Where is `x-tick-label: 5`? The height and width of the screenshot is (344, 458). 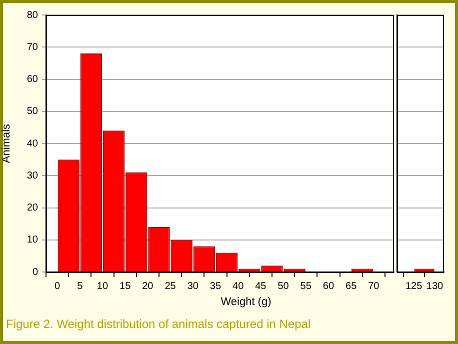 x-tick-label: 5 is located at coordinates (80, 286).